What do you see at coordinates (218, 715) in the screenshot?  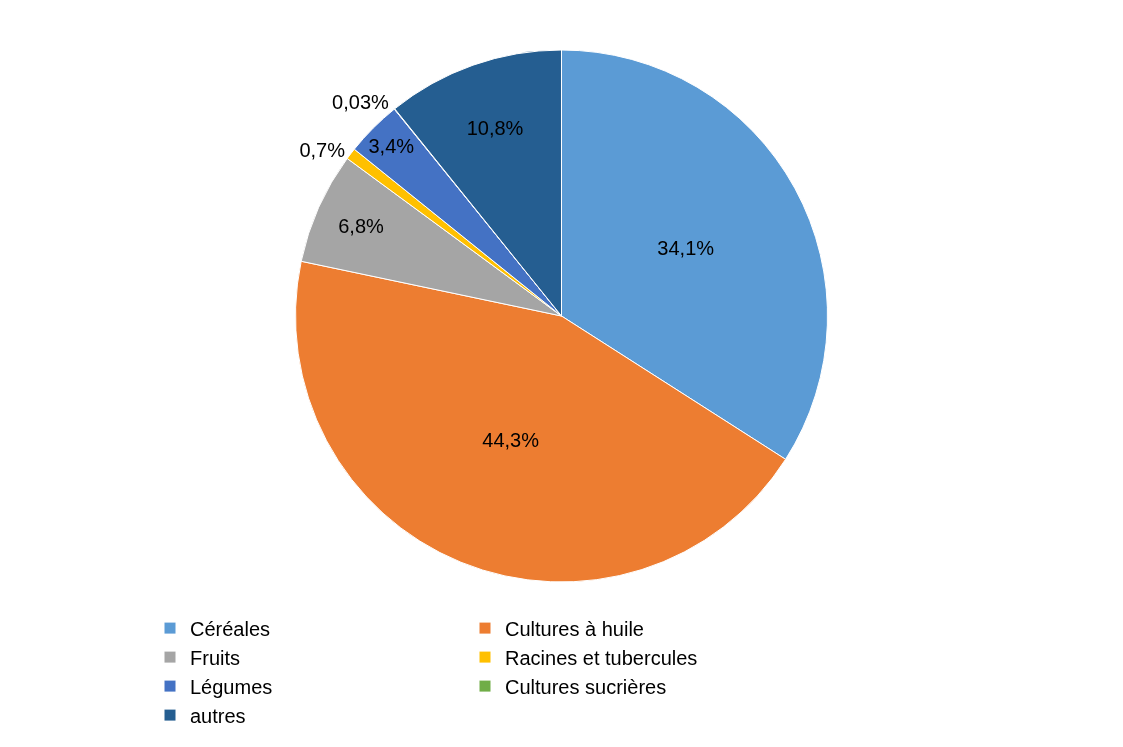 I see `legend-label: autres` at bounding box center [218, 715].